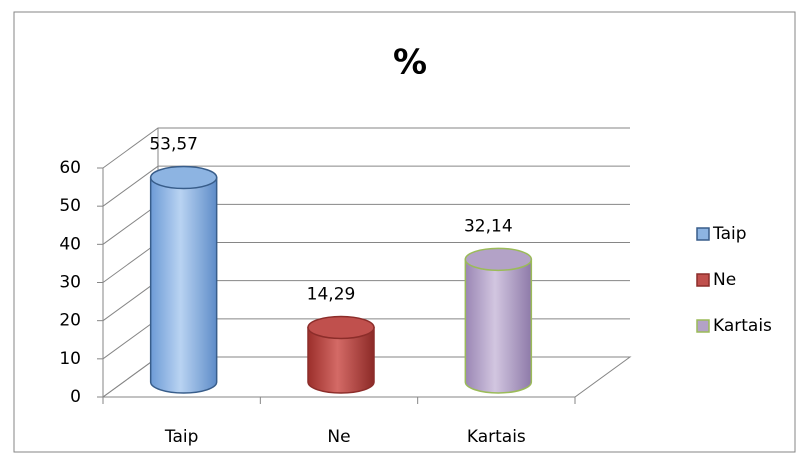 This screenshot has width=807, height=464. Describe the element at coordinates (488, 226) in the screenshot. I see `value-label: 32,14` at that location.